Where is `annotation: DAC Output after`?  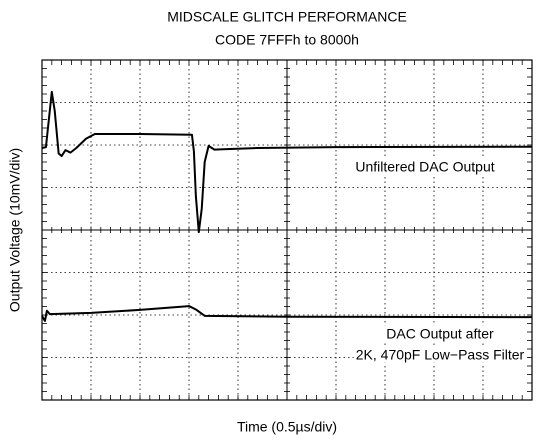
annotation: DAC Output after is located at coordinates (440, 334).